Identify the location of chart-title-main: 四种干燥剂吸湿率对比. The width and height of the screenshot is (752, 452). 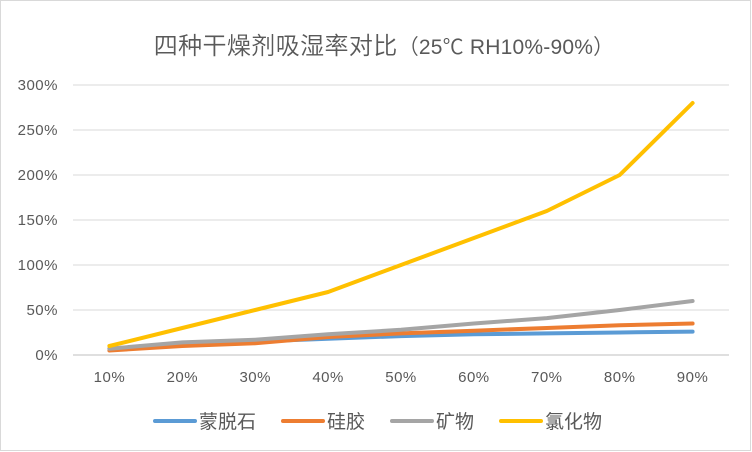
(275, 43).